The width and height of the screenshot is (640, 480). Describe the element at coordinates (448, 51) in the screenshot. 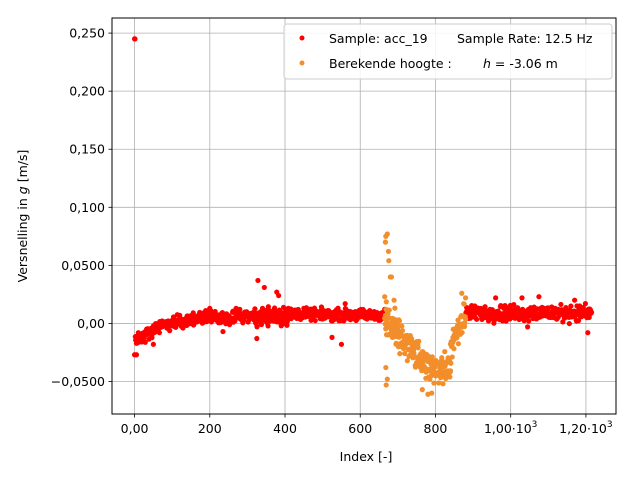

I see `legend-box` at that location.